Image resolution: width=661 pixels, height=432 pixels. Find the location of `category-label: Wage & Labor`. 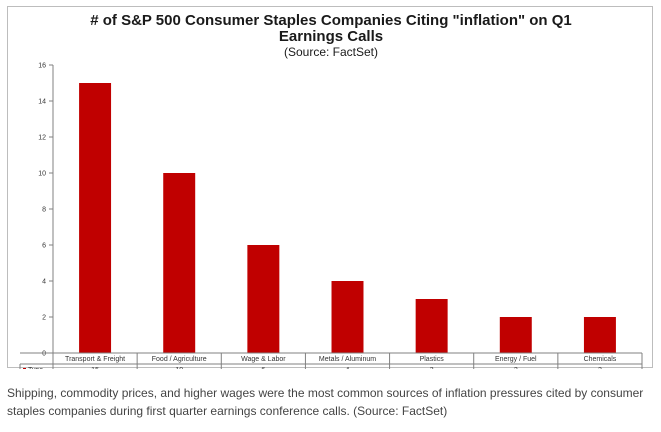

category-label: Wage & Labor is located at coordinates (263, 359).